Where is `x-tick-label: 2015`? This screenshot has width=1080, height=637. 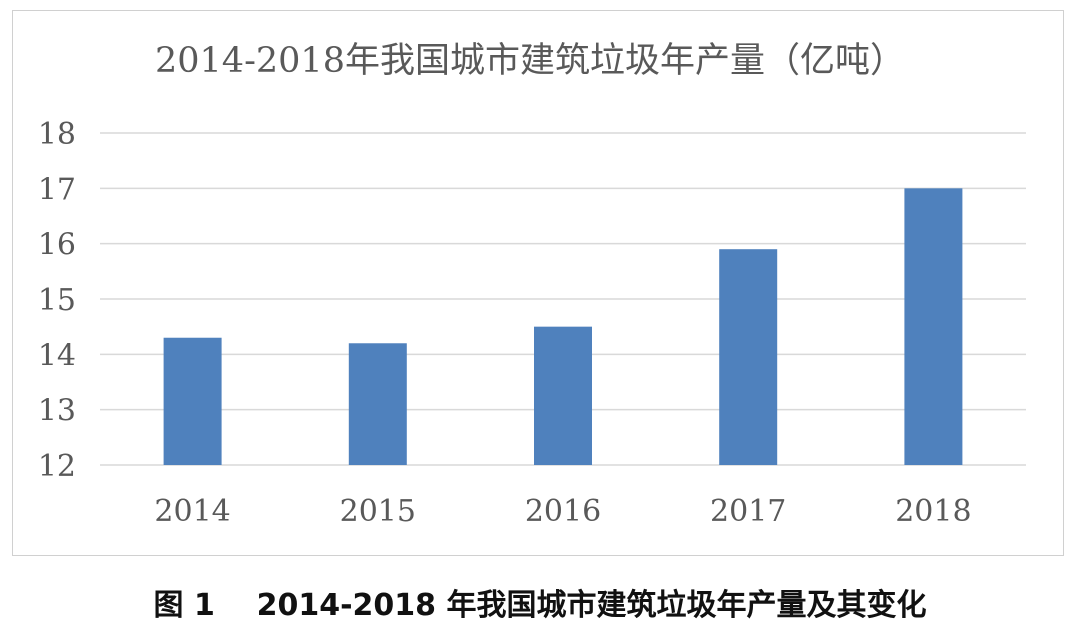
x-tick-label: 2015 is located at coordinates (378, 511).